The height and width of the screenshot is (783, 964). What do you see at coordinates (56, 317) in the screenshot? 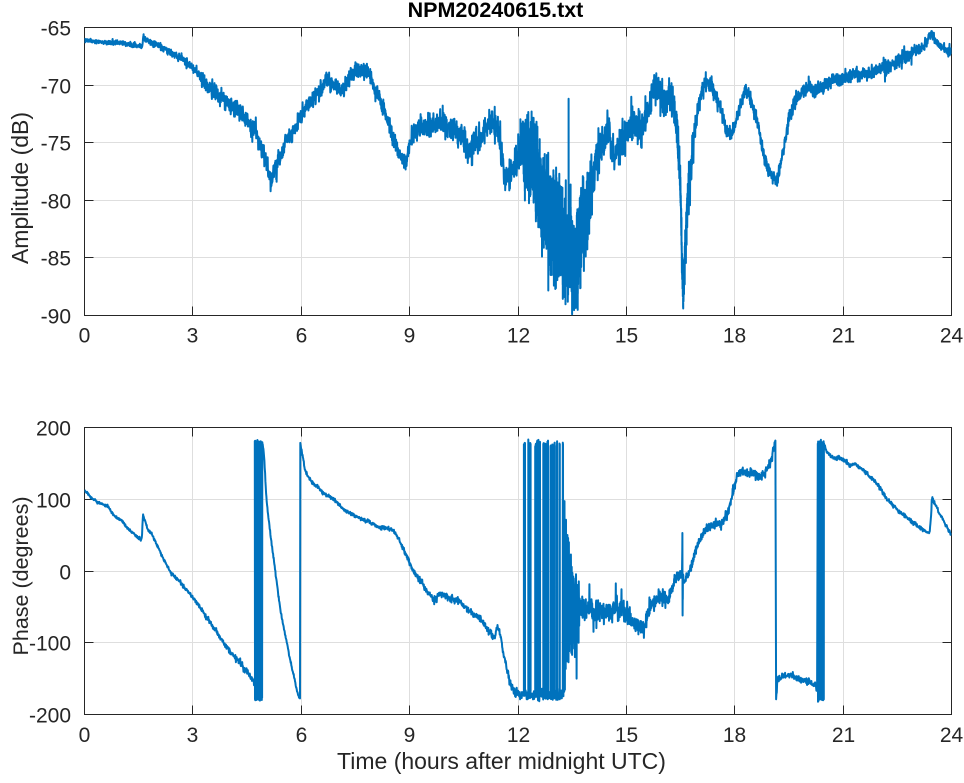
I see `svg-text: -90` at bounding box center [56, 317].